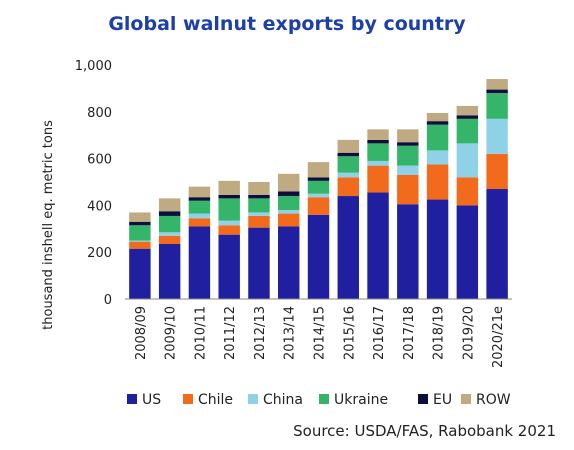 The width and height of the screenshot is (574, 450). Describe the element at coordinates (290, 333) in the screenshot. I see `x-tick-label: 2013/14` at that location.